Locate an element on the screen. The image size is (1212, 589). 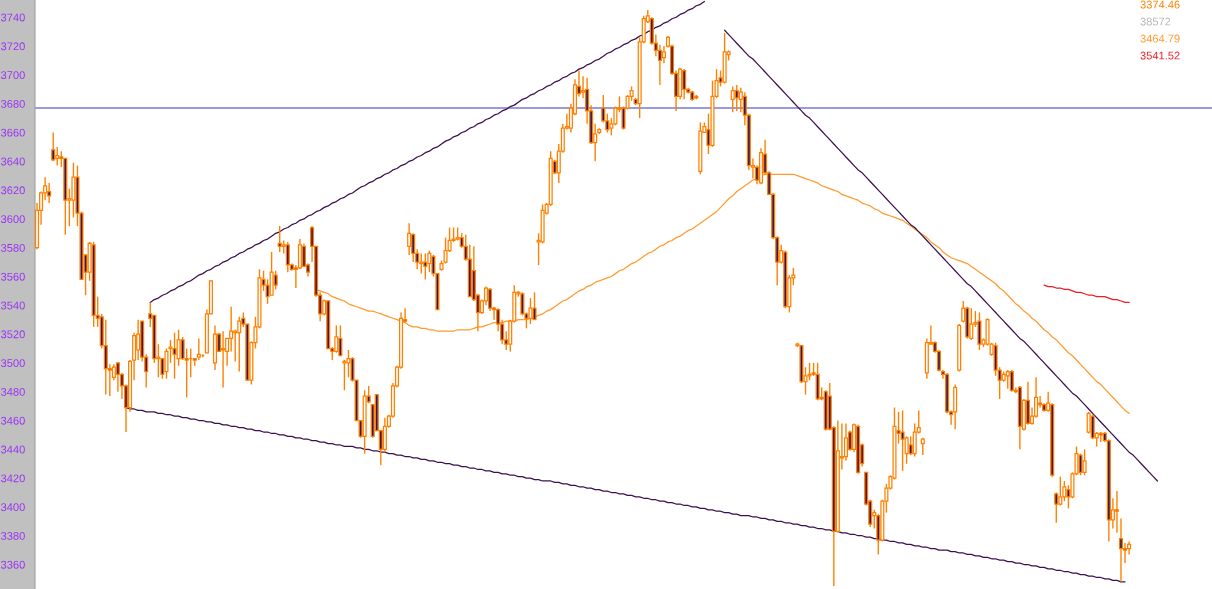
y-tick-label: 3520 is located at coordinates (12, 334).